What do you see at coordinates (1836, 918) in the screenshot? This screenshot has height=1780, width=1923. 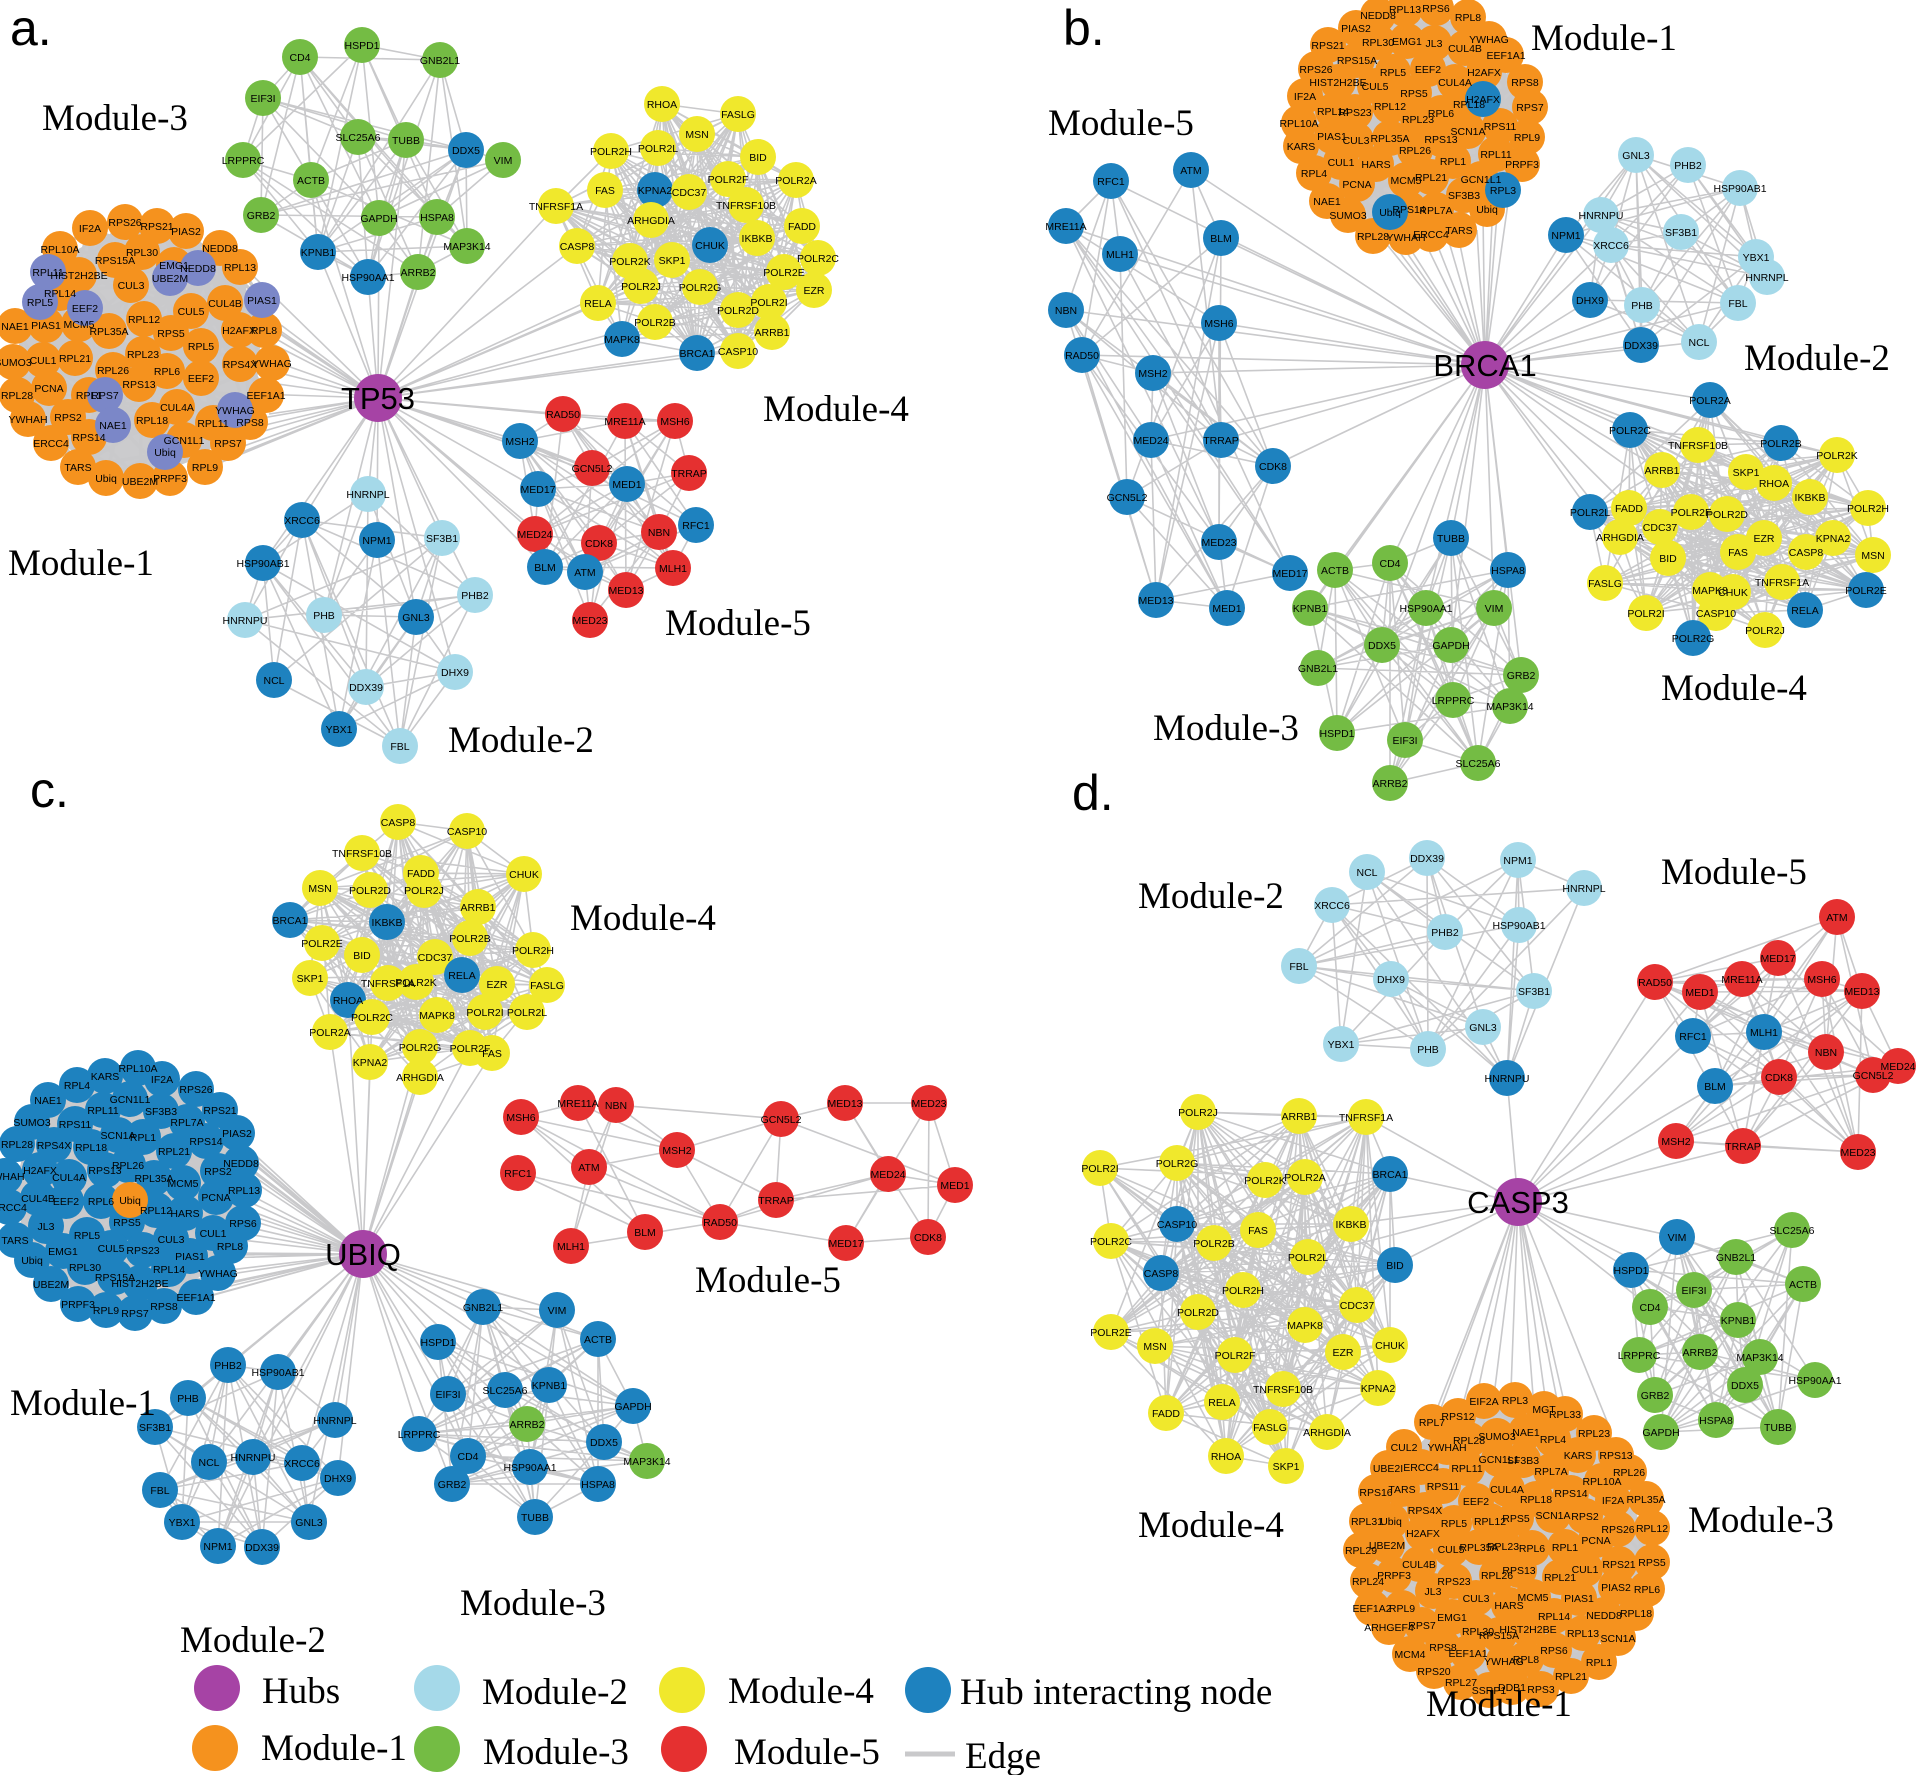 I see `svg-text: ATM` at bounding box center [1836, 918].